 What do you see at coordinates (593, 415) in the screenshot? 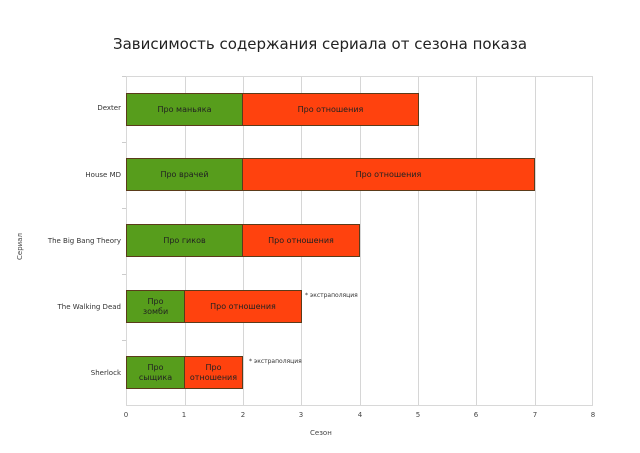
I see `x-tick-label: 8` at bounding box center [593, 415].